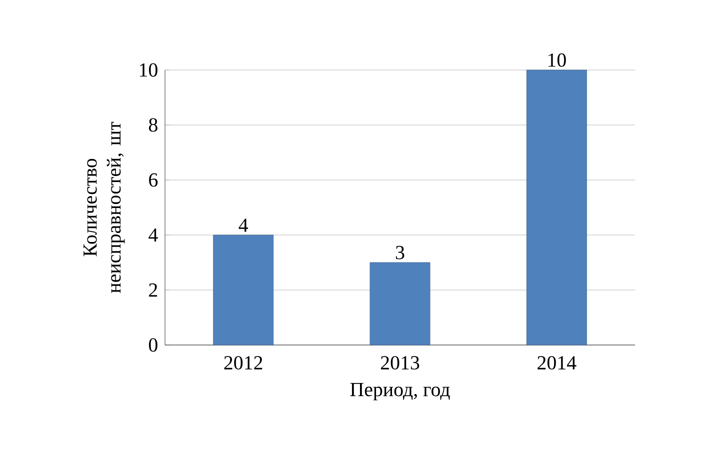 This screenshot has width=703, height=464. Describe the element at coordinates (149, 70) in the screenshot. I see `y-tick-label: 10` at that location.